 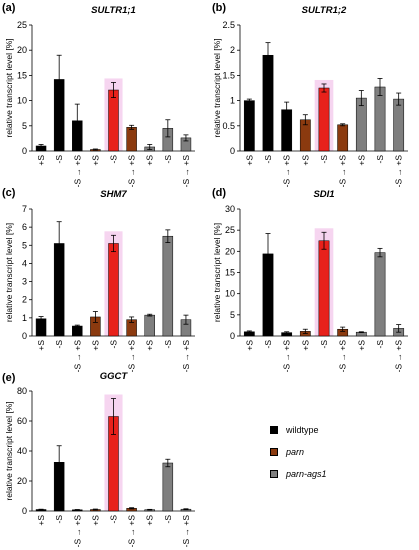 What do you see at coordinates (230, 209) in the screenshot?
I see `y-tick-label: 30` at bounding box center [230, 209].